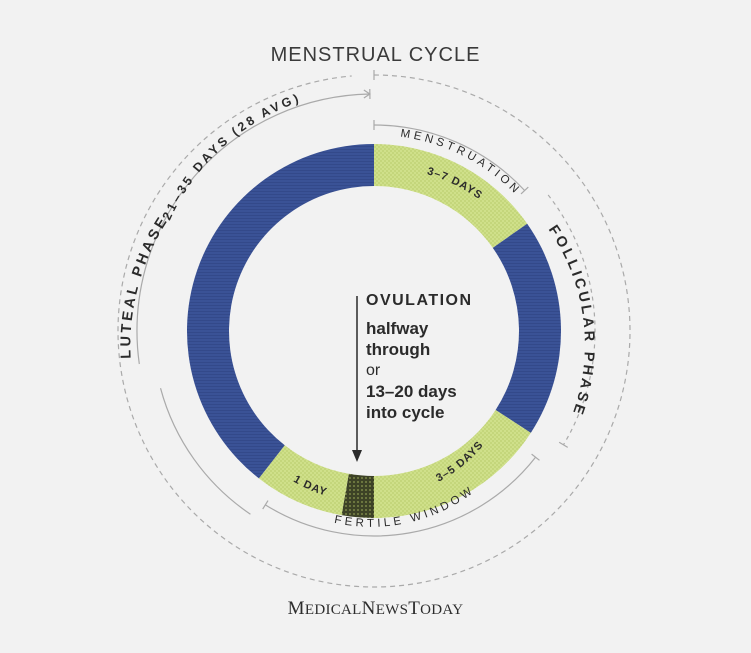  I want to click on tick-fertile-start, so click(536, 457).